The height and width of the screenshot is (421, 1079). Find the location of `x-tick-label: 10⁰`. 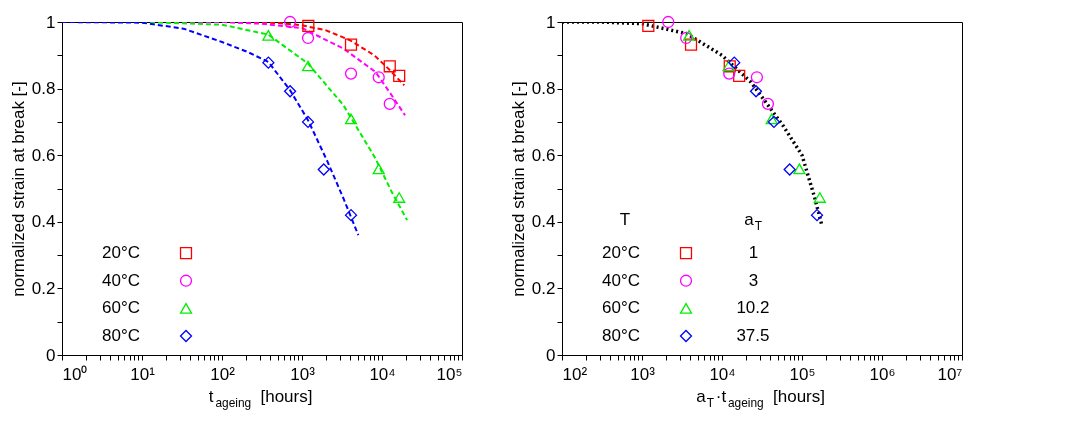

x-tick-label: 10⁰ is located at coordinates (75, 374).